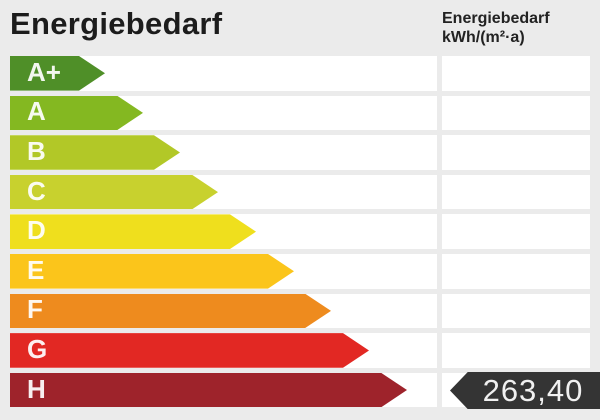 Image resolution: width=600 pixels, height=420 pixels. I want to click on band-label-h: H, so click(36, 388).